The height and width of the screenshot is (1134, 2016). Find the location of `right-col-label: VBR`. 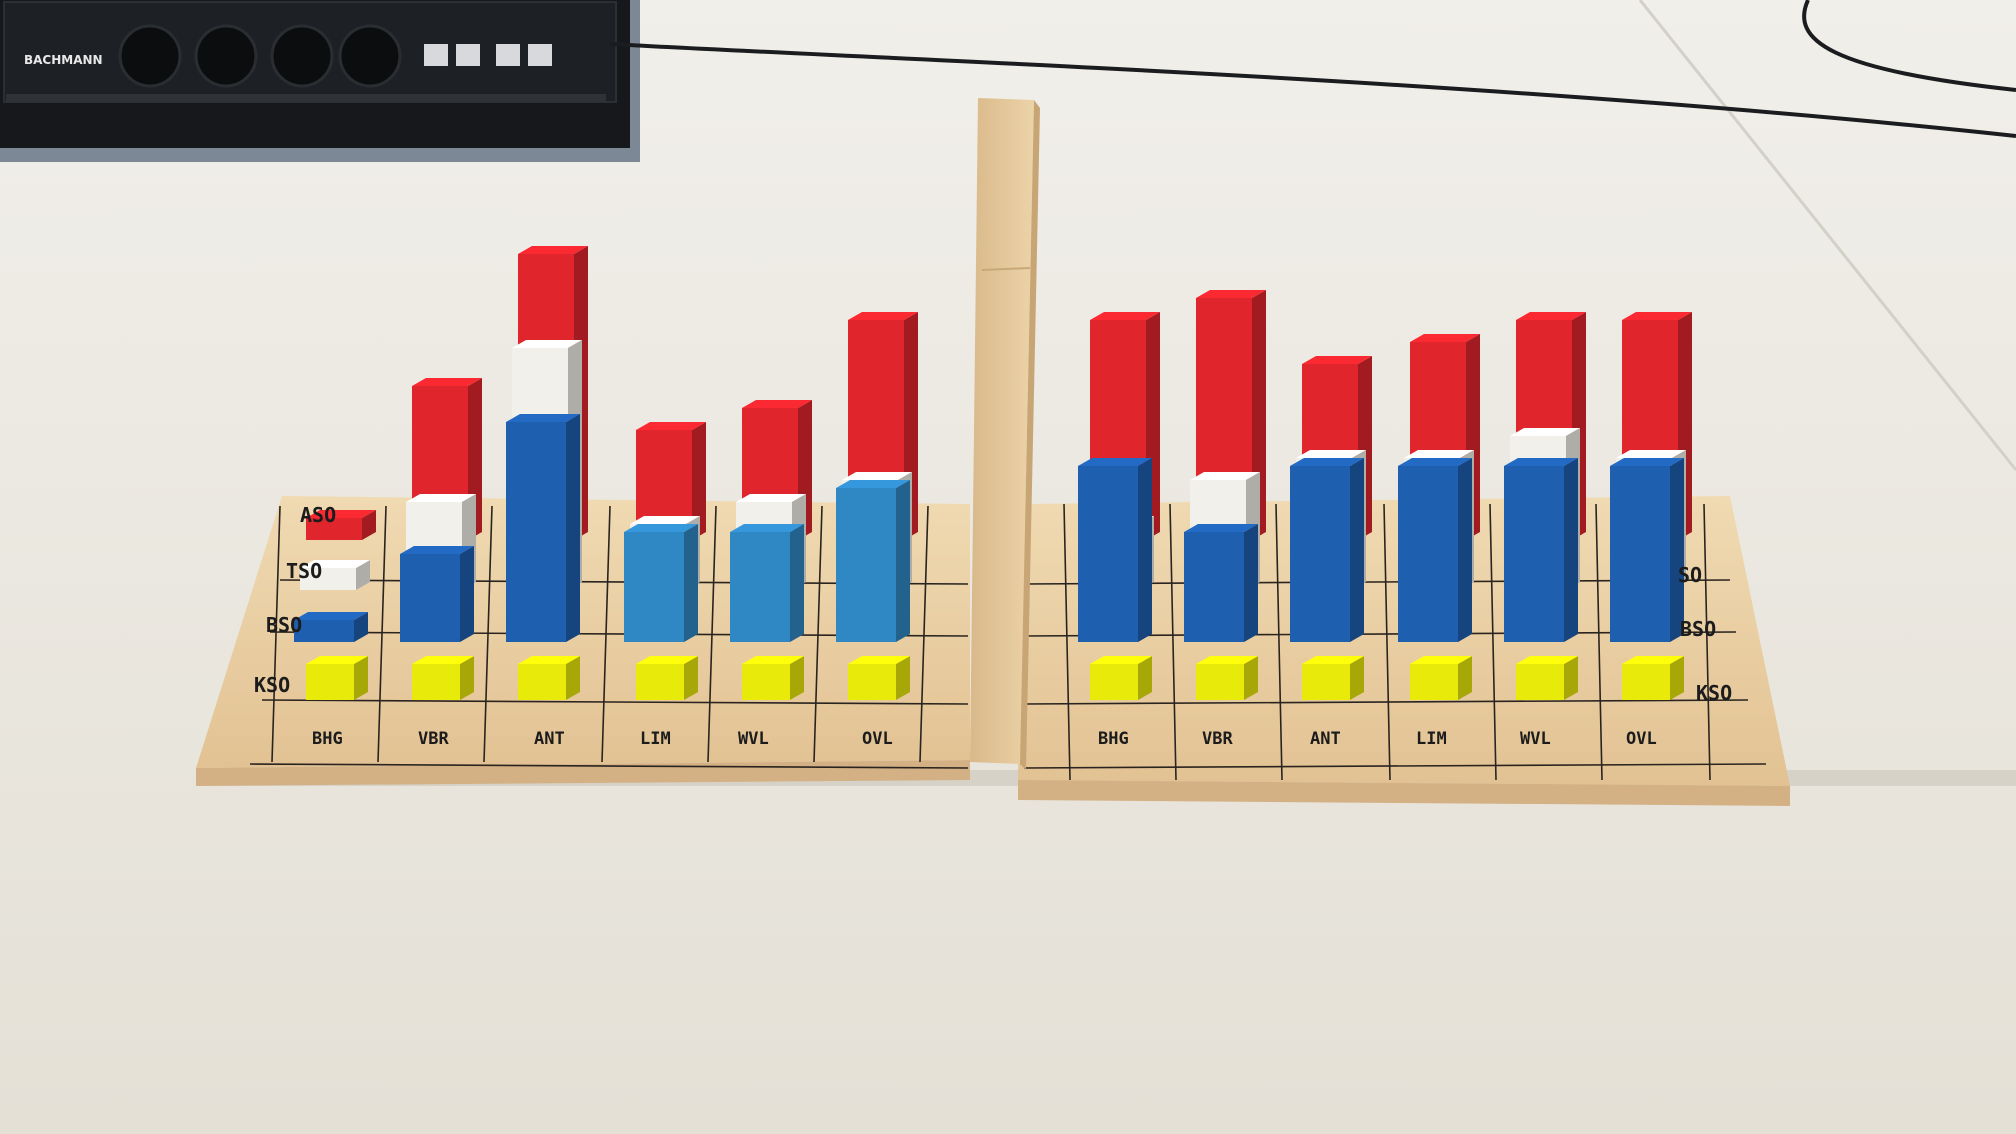

right-col-label: VBR is located at coordinates (1217, 739).